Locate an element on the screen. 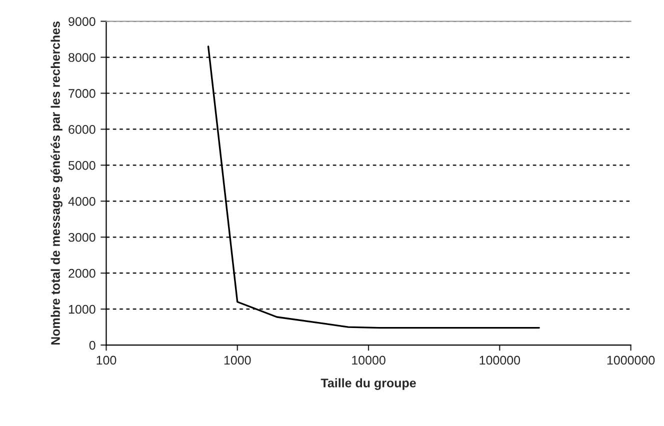 The width and height of the screenshot is (664, 426). x-tick-label: 1000000 is located at coordinates (631, 360).